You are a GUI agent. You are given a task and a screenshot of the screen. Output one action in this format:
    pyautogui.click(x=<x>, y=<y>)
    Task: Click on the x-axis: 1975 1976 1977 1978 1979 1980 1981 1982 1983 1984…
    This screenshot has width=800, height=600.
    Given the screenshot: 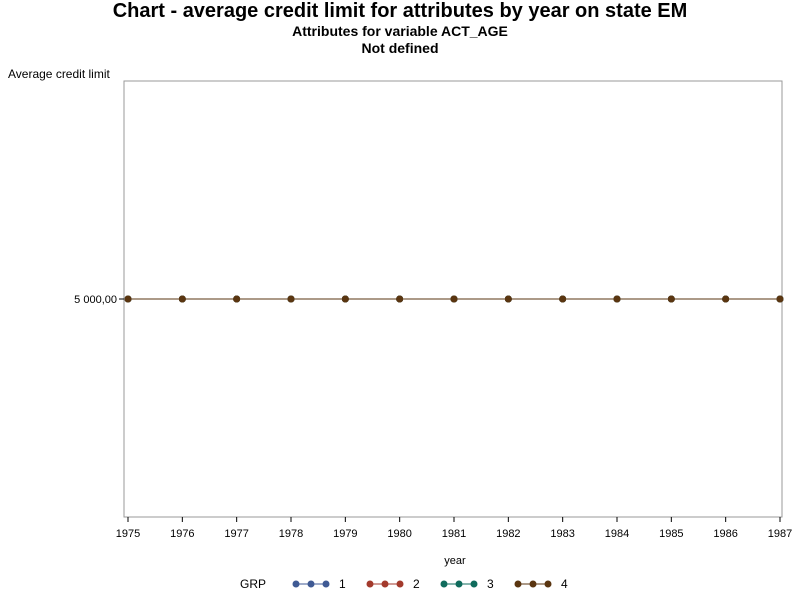 What is the action you would take?
    pyautogui.click(x=454, y=528)
    